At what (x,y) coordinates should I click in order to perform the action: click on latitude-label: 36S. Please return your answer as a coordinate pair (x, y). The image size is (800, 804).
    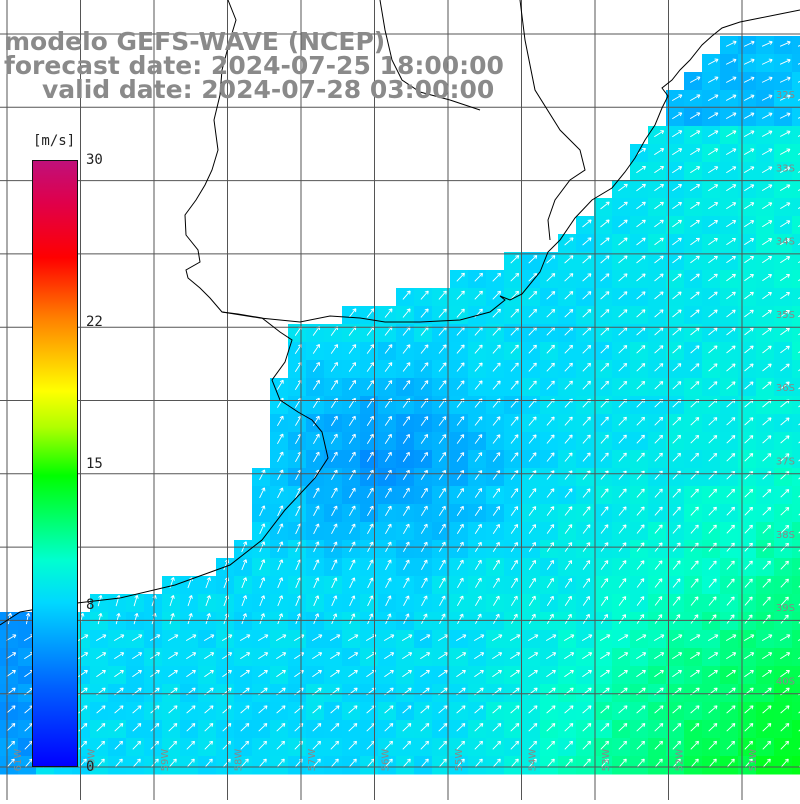
    Looking at the image, I should click on (785, 388).